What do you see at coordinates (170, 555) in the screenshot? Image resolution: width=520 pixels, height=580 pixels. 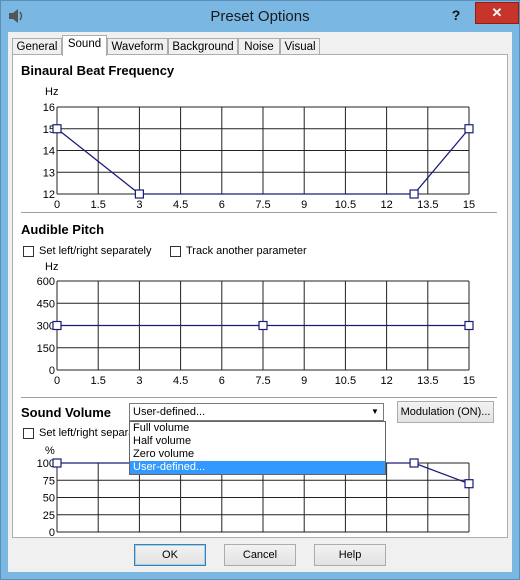 I see `ok-button: OK` at bounding box center [170, 555].